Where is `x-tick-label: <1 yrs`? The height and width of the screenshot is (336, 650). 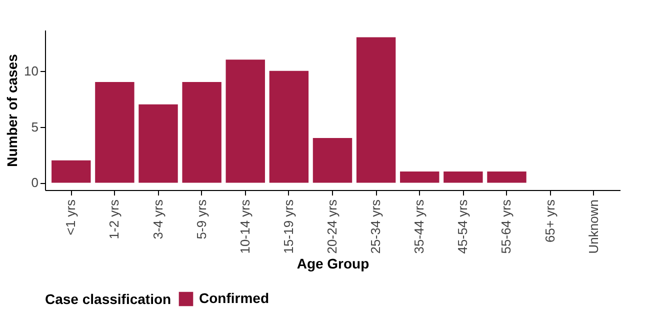 x-tick-label: <1 yrs is located at coordinates (70, 217).